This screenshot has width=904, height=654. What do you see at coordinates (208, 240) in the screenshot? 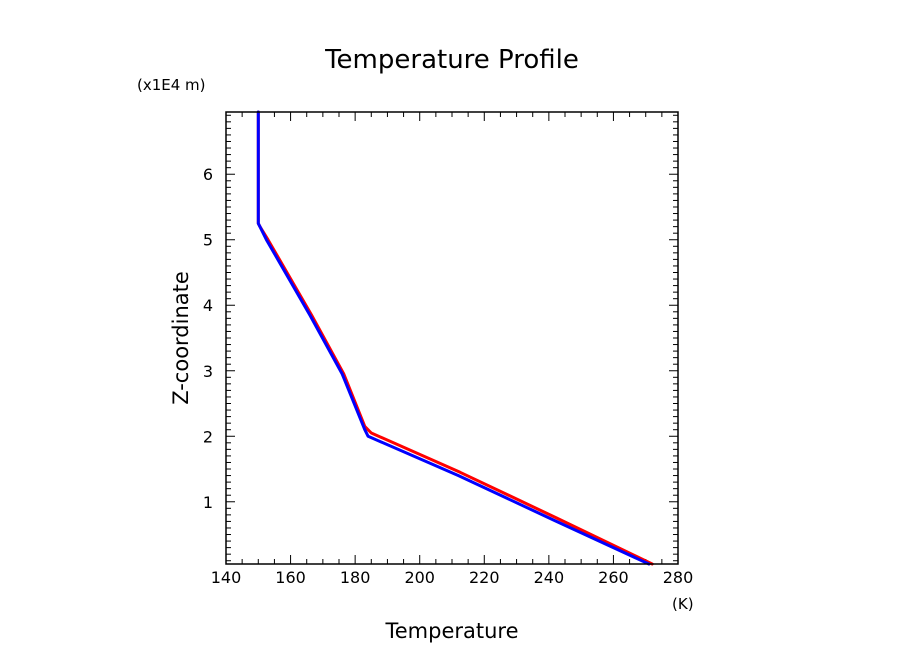
I see `y-tick-label: 5` at bounding box center [208, 240].